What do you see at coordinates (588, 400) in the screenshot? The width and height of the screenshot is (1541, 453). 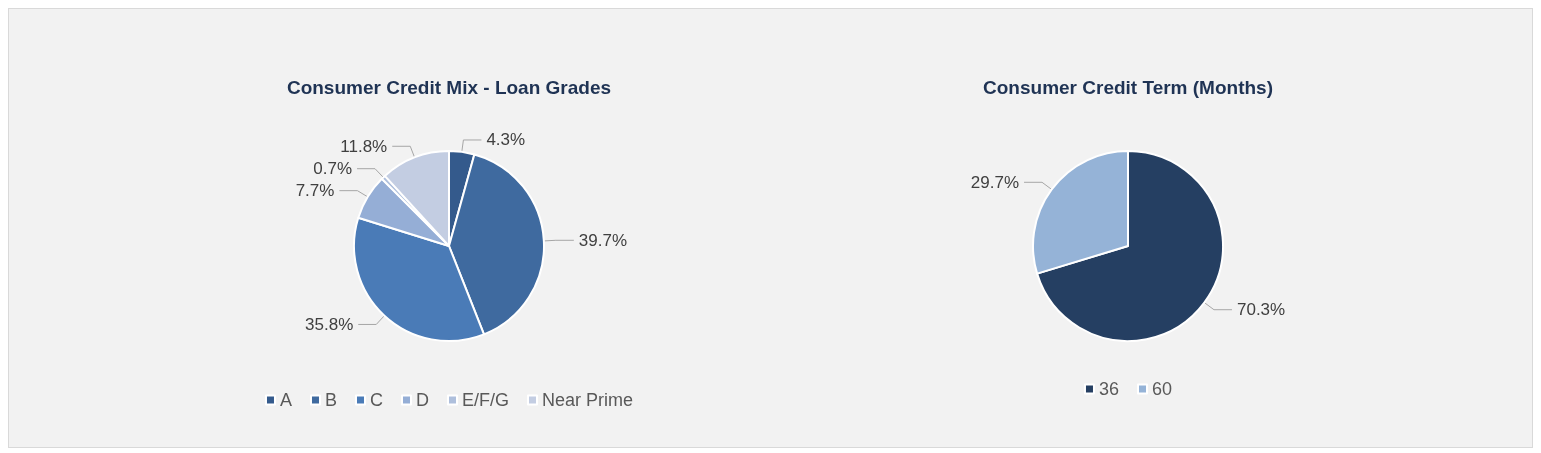 I see `legend-label: Near Prime` at bounding box center [588, 400].